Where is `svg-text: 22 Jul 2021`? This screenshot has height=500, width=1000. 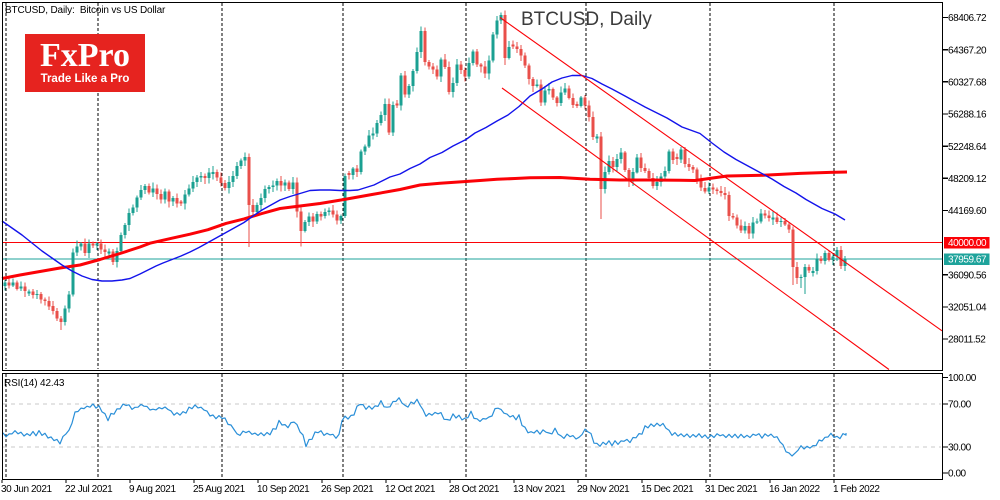 svg-text: 22 Jul 2021 is located at coordinates (89, 489).